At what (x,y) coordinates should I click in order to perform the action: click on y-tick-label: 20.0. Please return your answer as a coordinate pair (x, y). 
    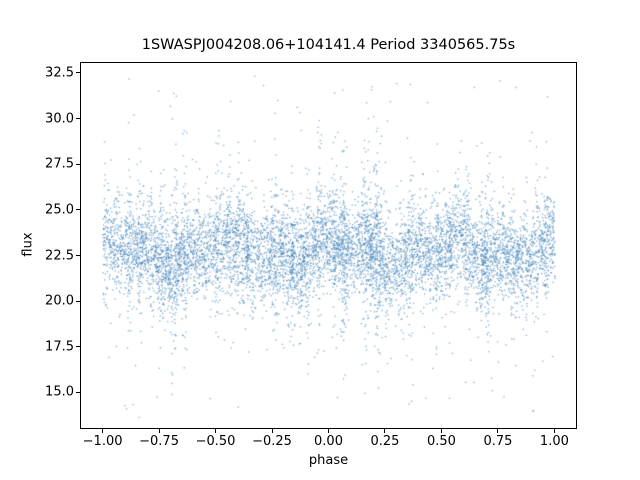
    Looking at the image, I should click on (59, 301).